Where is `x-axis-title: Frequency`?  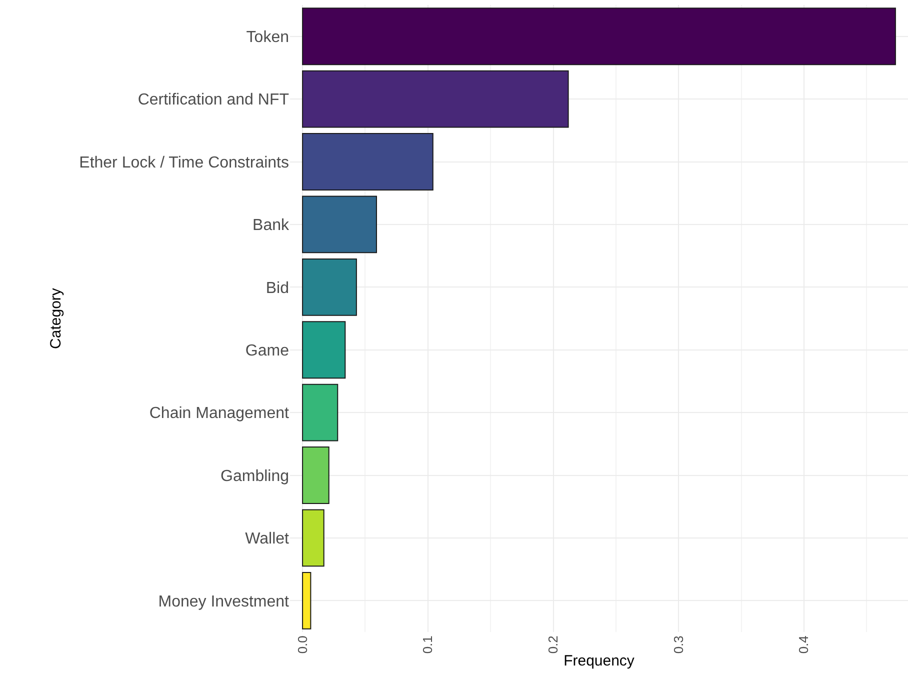 x-axis-title: Frequency is located at coordinates (599, 661).